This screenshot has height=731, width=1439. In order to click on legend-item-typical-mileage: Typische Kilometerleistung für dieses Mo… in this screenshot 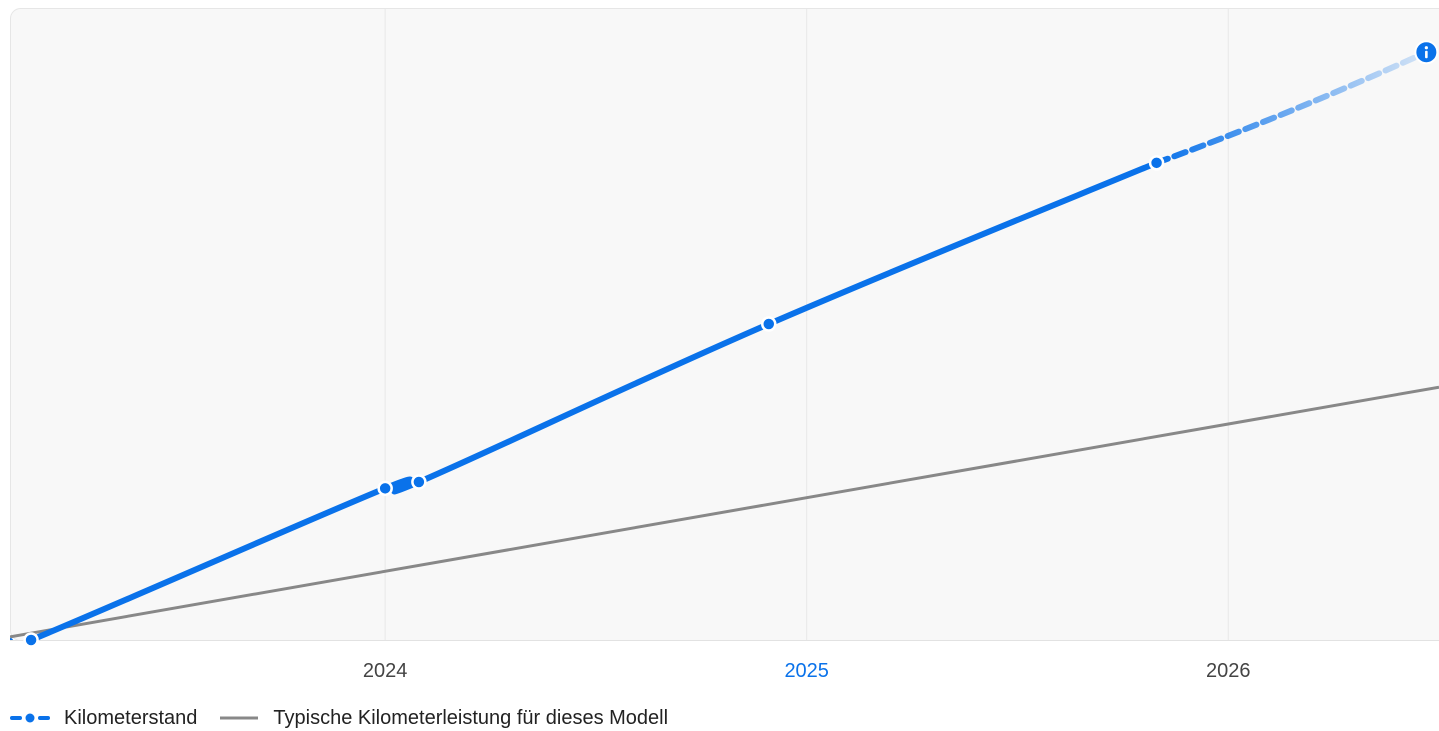, I will do `click(443, 718)`.